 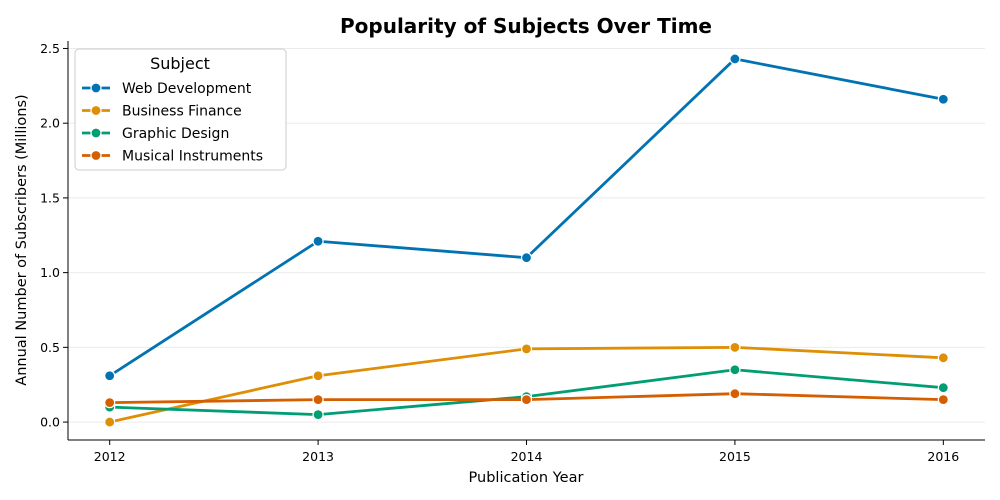 I want to click on y-tick-label: 1.5, so click(x=50, y=197).